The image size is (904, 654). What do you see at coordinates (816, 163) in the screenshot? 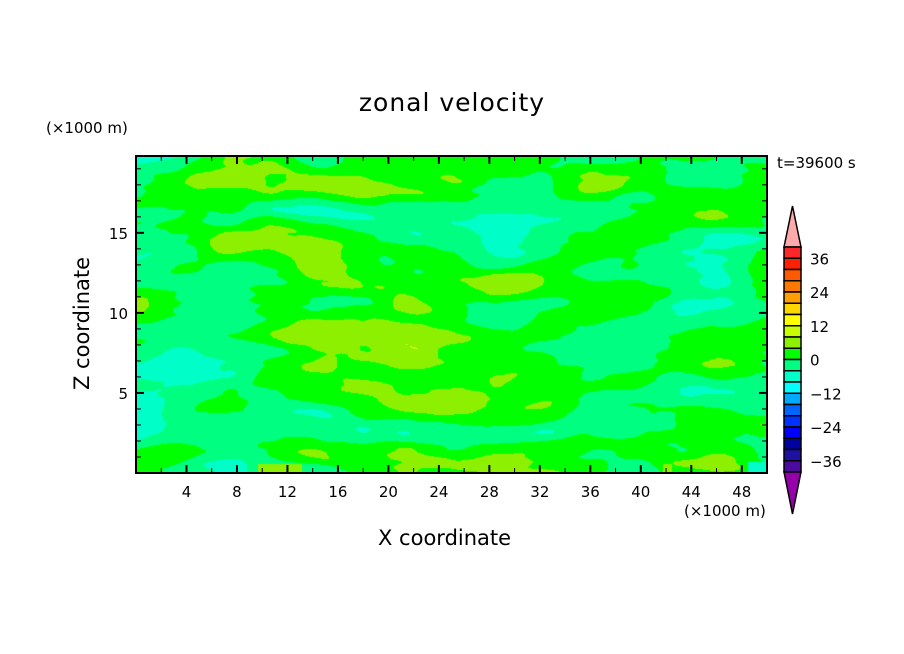
I see `time-annotation: t=39600 s` at bounding box center [816, 163].